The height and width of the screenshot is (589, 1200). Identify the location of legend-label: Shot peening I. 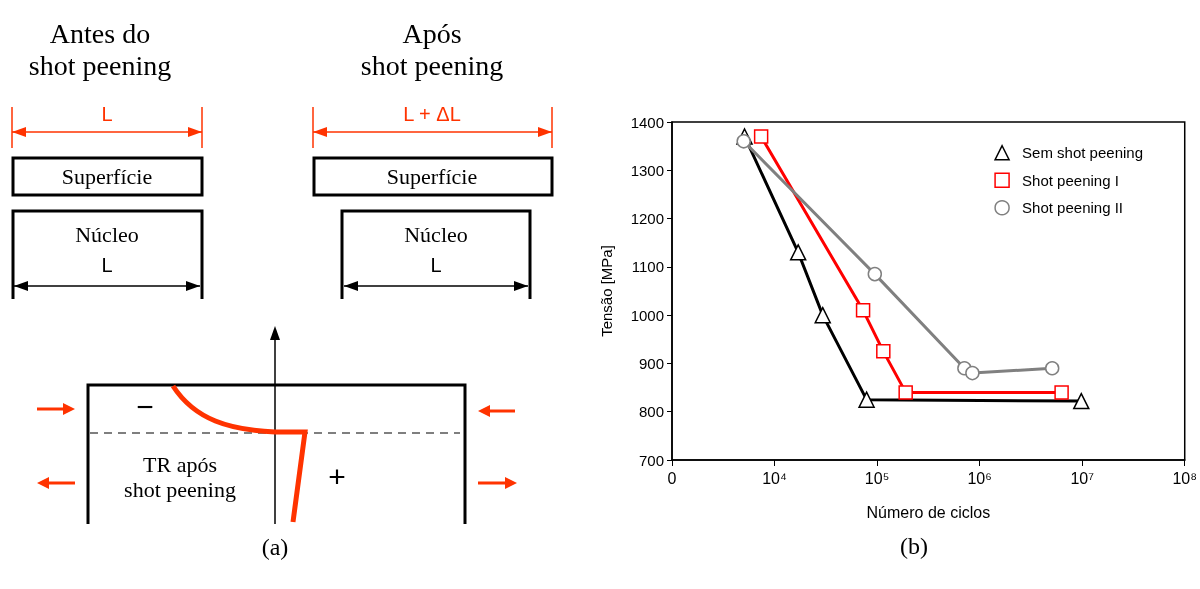
(1070, 180).